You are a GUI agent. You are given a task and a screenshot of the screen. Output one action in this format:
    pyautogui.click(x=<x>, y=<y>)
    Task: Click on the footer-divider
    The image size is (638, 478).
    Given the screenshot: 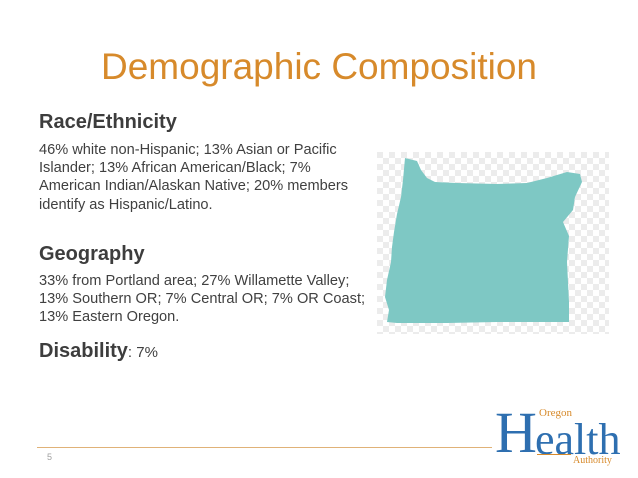 What is the action you would take?
    pyautogui.click(x=264, y=447)
    